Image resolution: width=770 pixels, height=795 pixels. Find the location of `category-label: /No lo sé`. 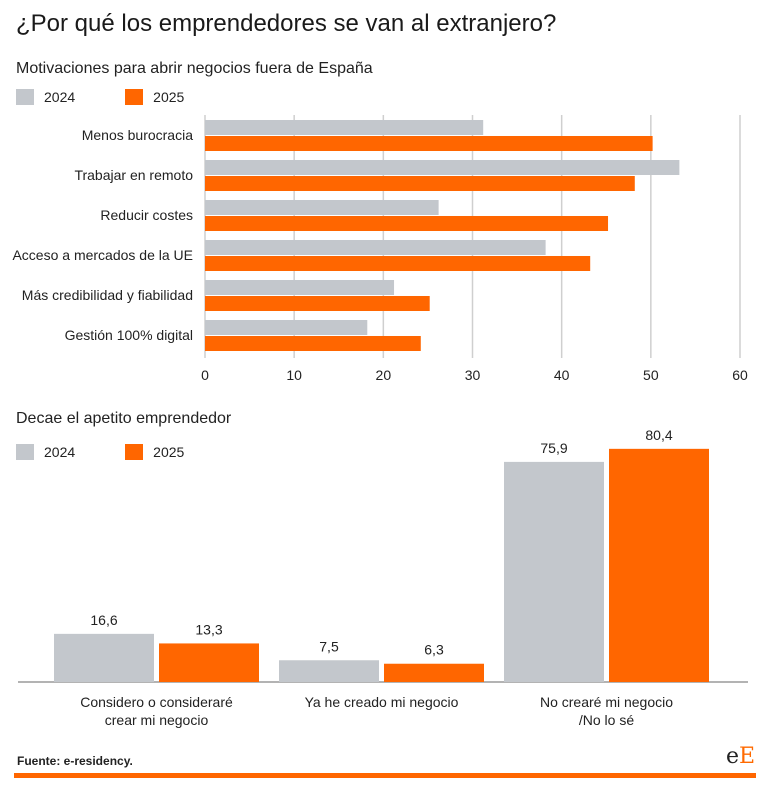

category-label: /No lo sé is located at coordinates (606, 720).